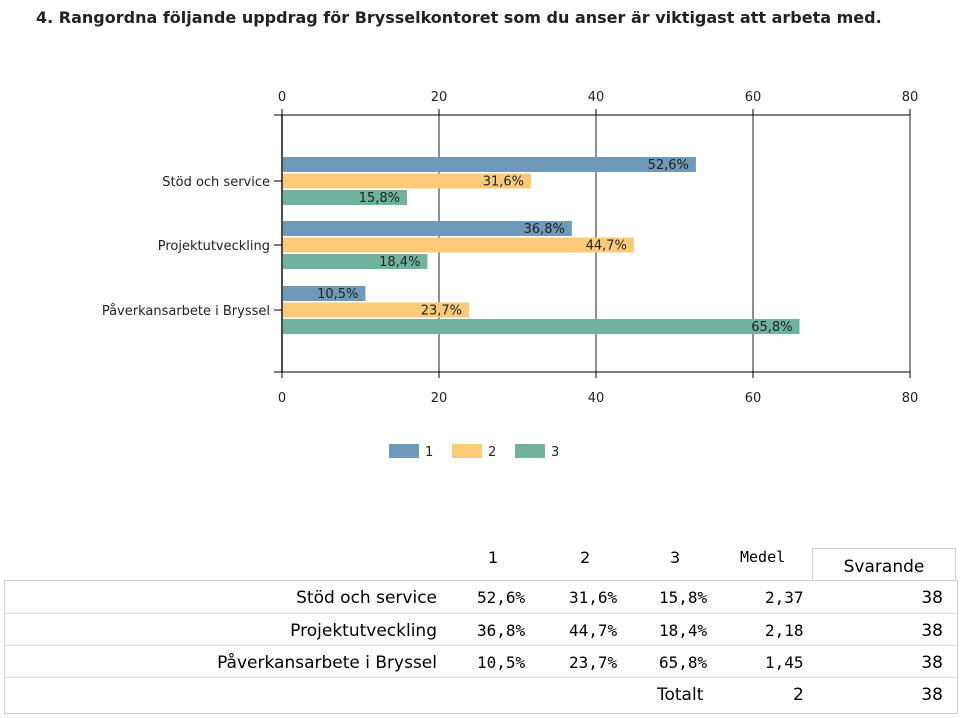 The width and height of the screenshot is (960, 718). Describe the element at coordinates (784, 630) in the screenshot. I see `cell-medel: 2,18` at that location.